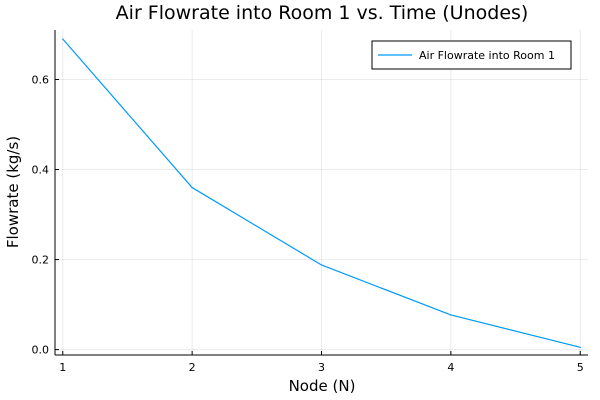 Image resolution: width=600 pixels, height=400 pixels. I want to click on x-axis-label: Node (N), so click(322, 386).